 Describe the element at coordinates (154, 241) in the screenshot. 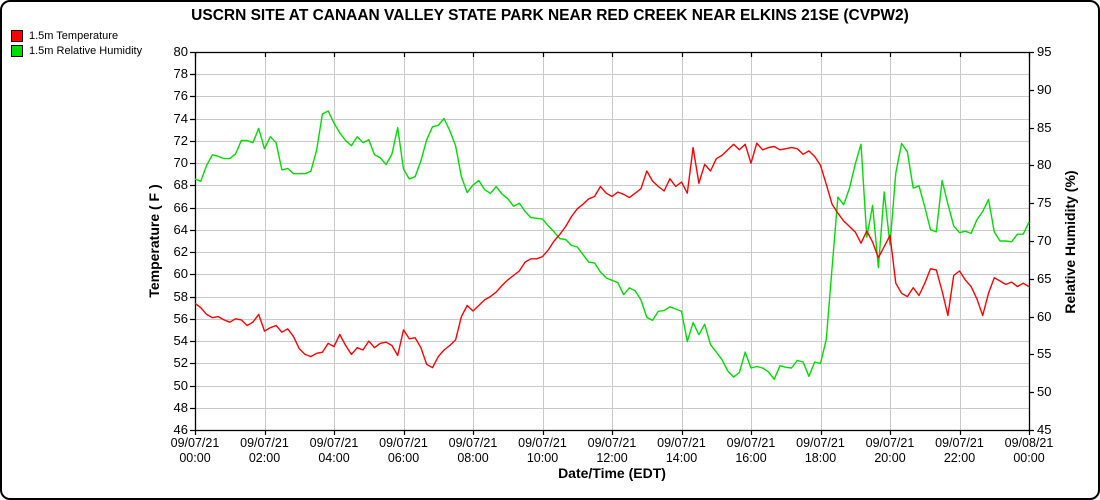

I see `y-left-axis-title: Temperature ( F )` at that location.